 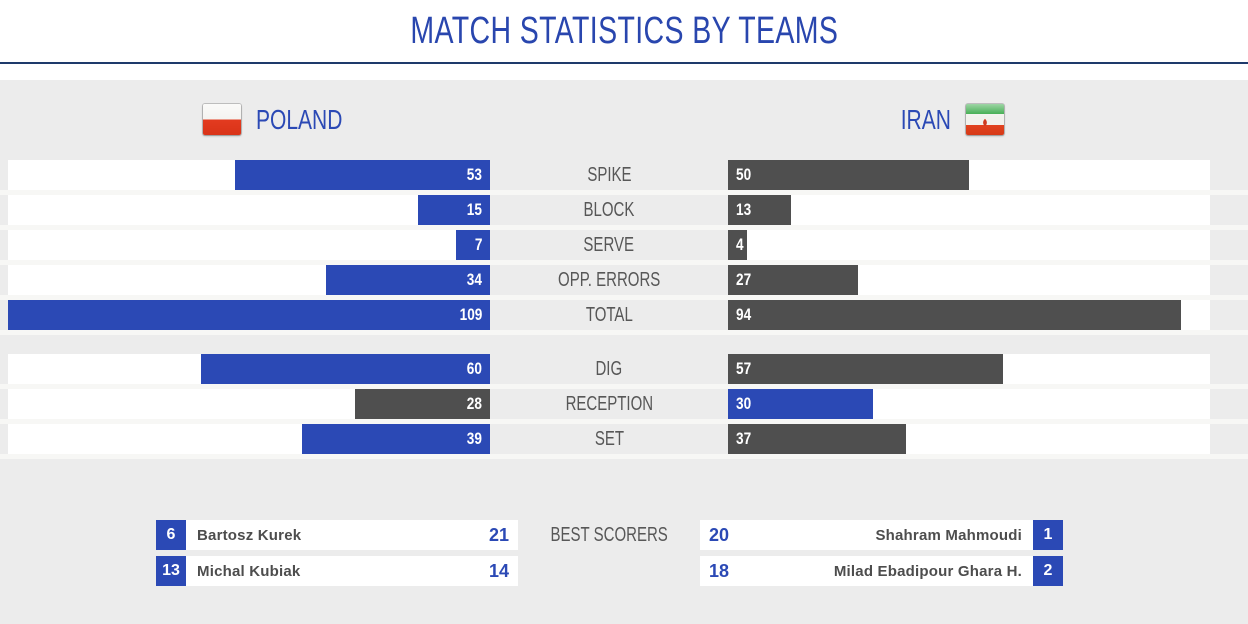 I want to click on away-bar-value: 37, so click(x=744, y=438).